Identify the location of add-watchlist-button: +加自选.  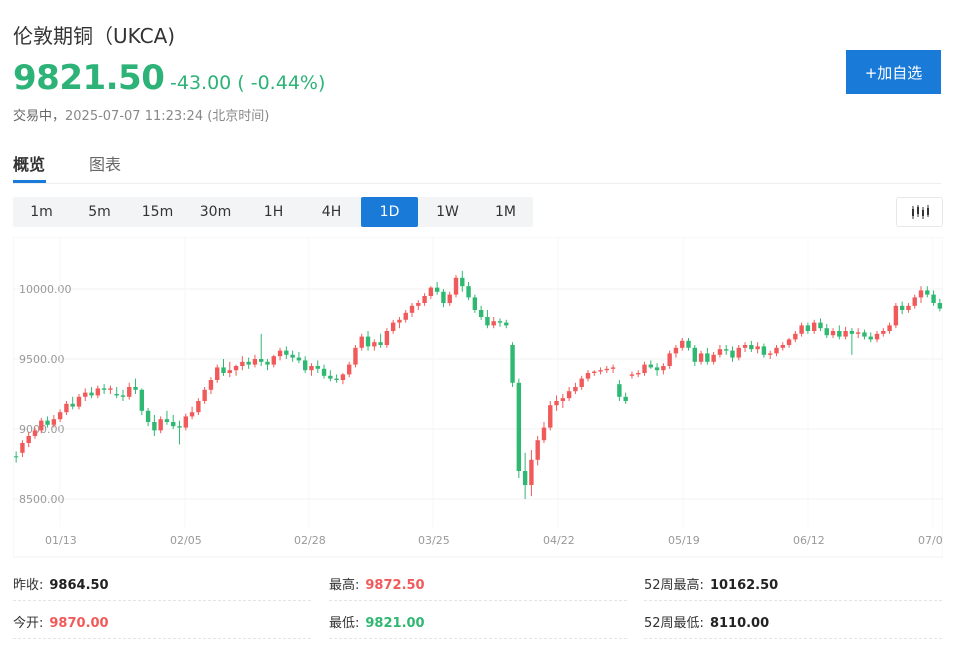
(893, 72).